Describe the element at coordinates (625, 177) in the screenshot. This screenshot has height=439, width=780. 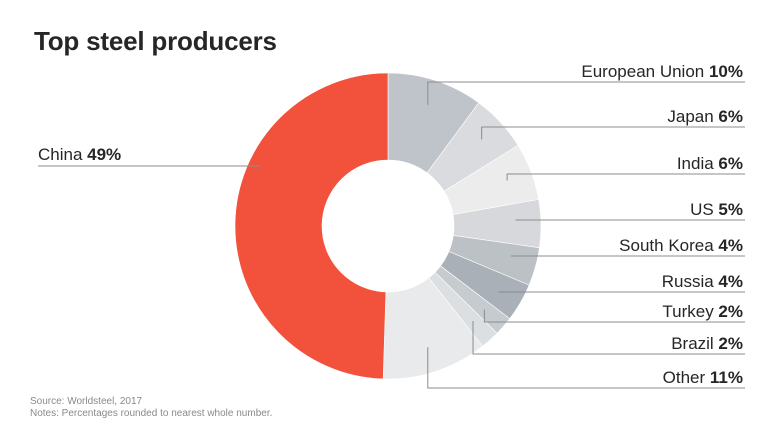
I see `leader-india` at that location.